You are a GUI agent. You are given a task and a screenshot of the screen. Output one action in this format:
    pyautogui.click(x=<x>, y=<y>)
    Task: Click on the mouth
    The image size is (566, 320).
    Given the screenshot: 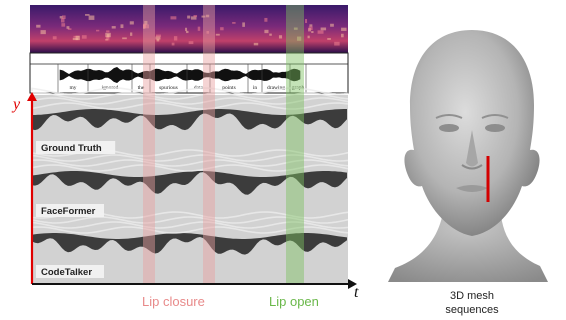 What is the action you would take?
    pyautogui.click(x=472, y=188)
    